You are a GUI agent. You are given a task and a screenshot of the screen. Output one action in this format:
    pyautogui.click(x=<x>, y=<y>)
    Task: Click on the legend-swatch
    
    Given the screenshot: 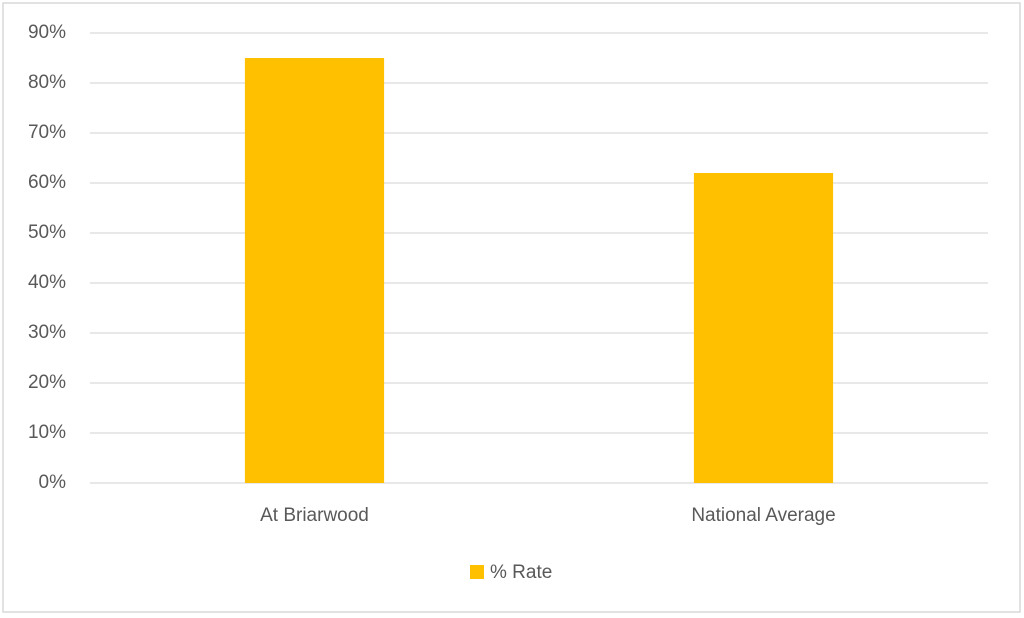 What is the action you would take?
    pyautogui.click(x=477, y=572)
    